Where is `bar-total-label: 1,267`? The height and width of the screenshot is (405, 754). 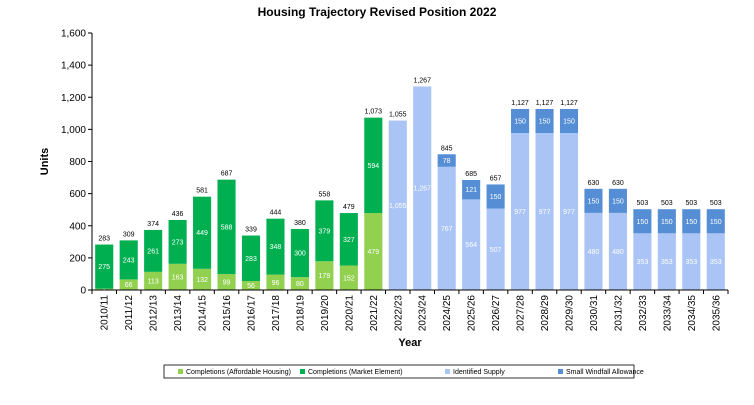 bar-total-label: 1,267 is located at coordinates (422, 80).